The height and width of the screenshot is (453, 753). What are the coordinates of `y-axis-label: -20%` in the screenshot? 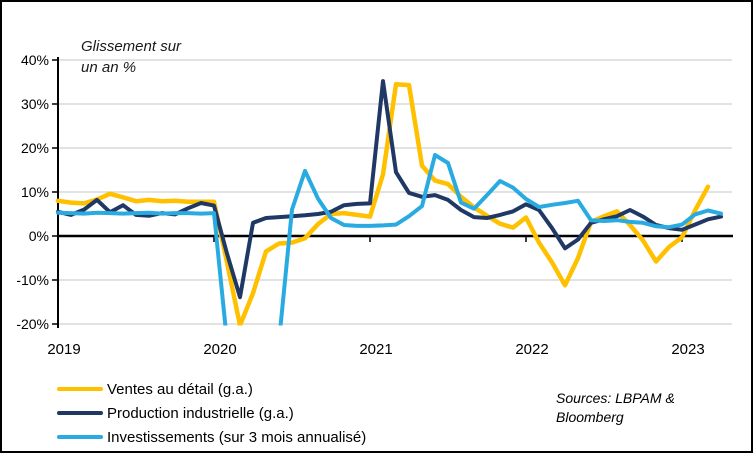 It's located at (32, 324).